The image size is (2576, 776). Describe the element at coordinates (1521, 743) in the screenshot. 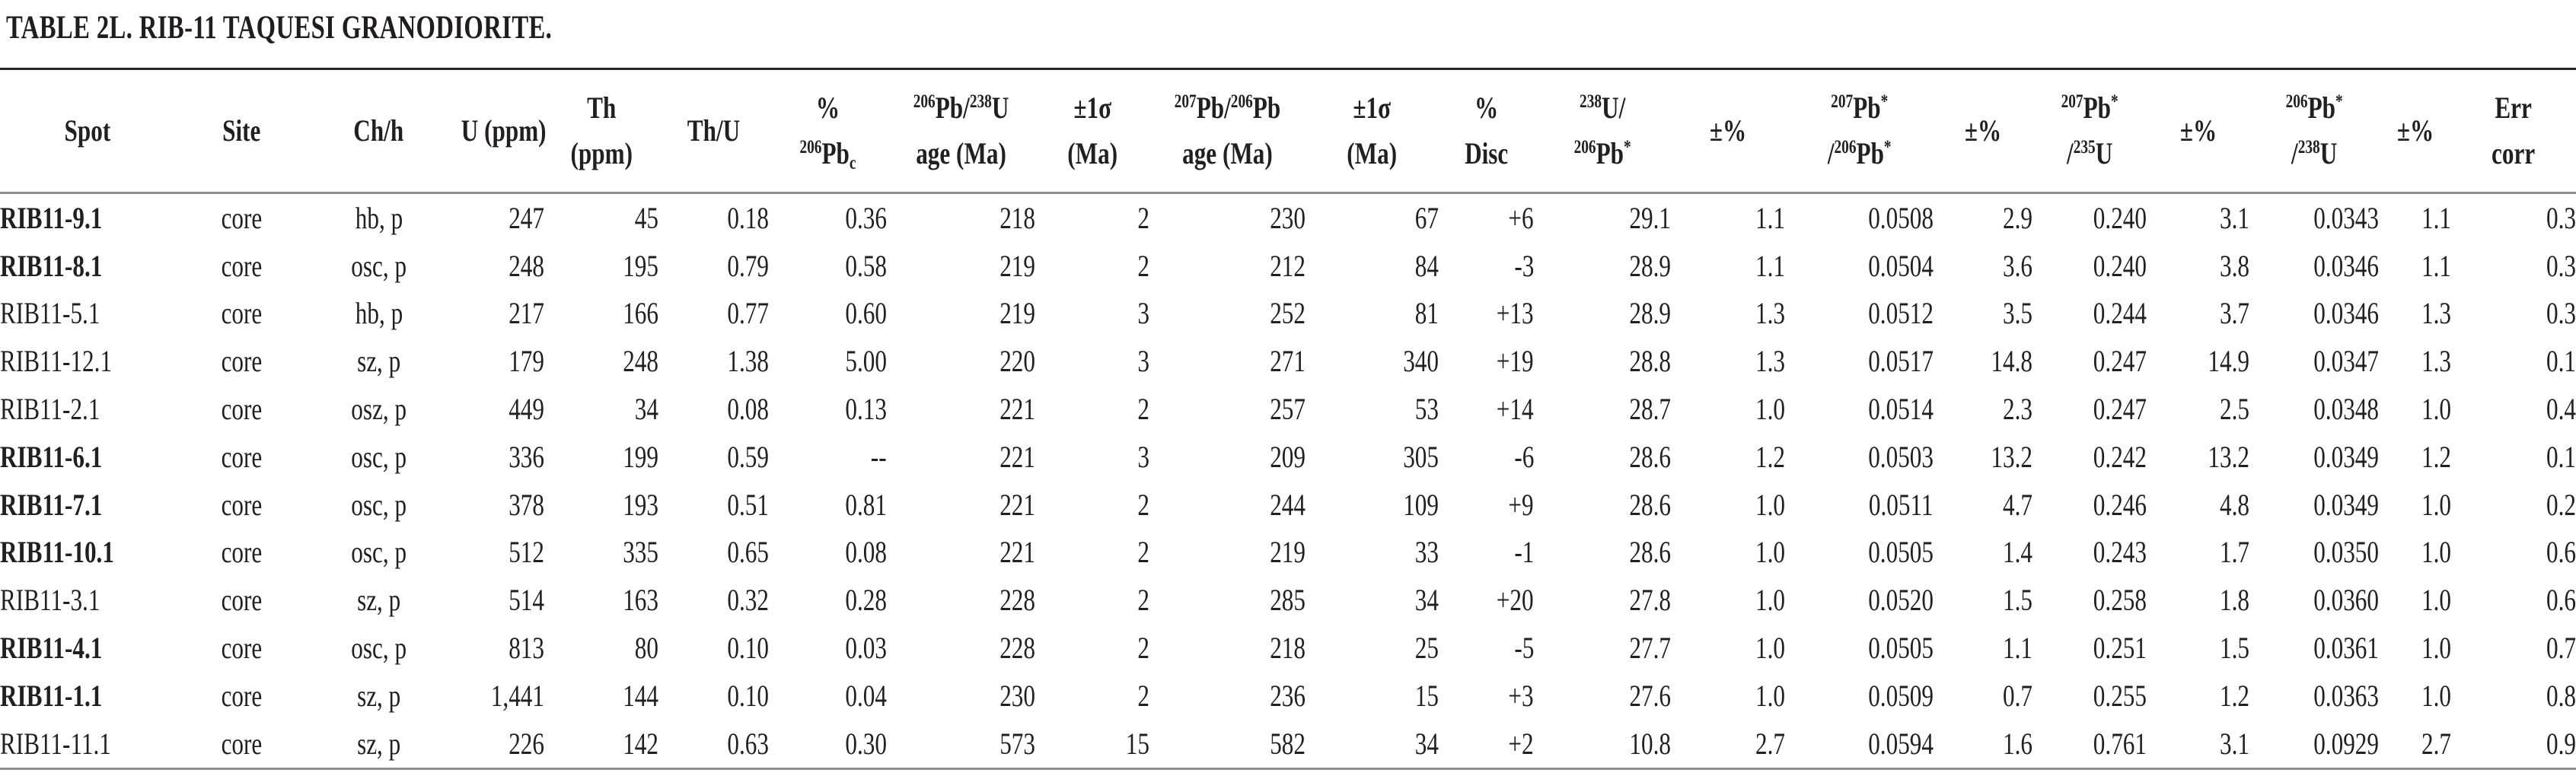

I see `cell-text: +2` at that location.